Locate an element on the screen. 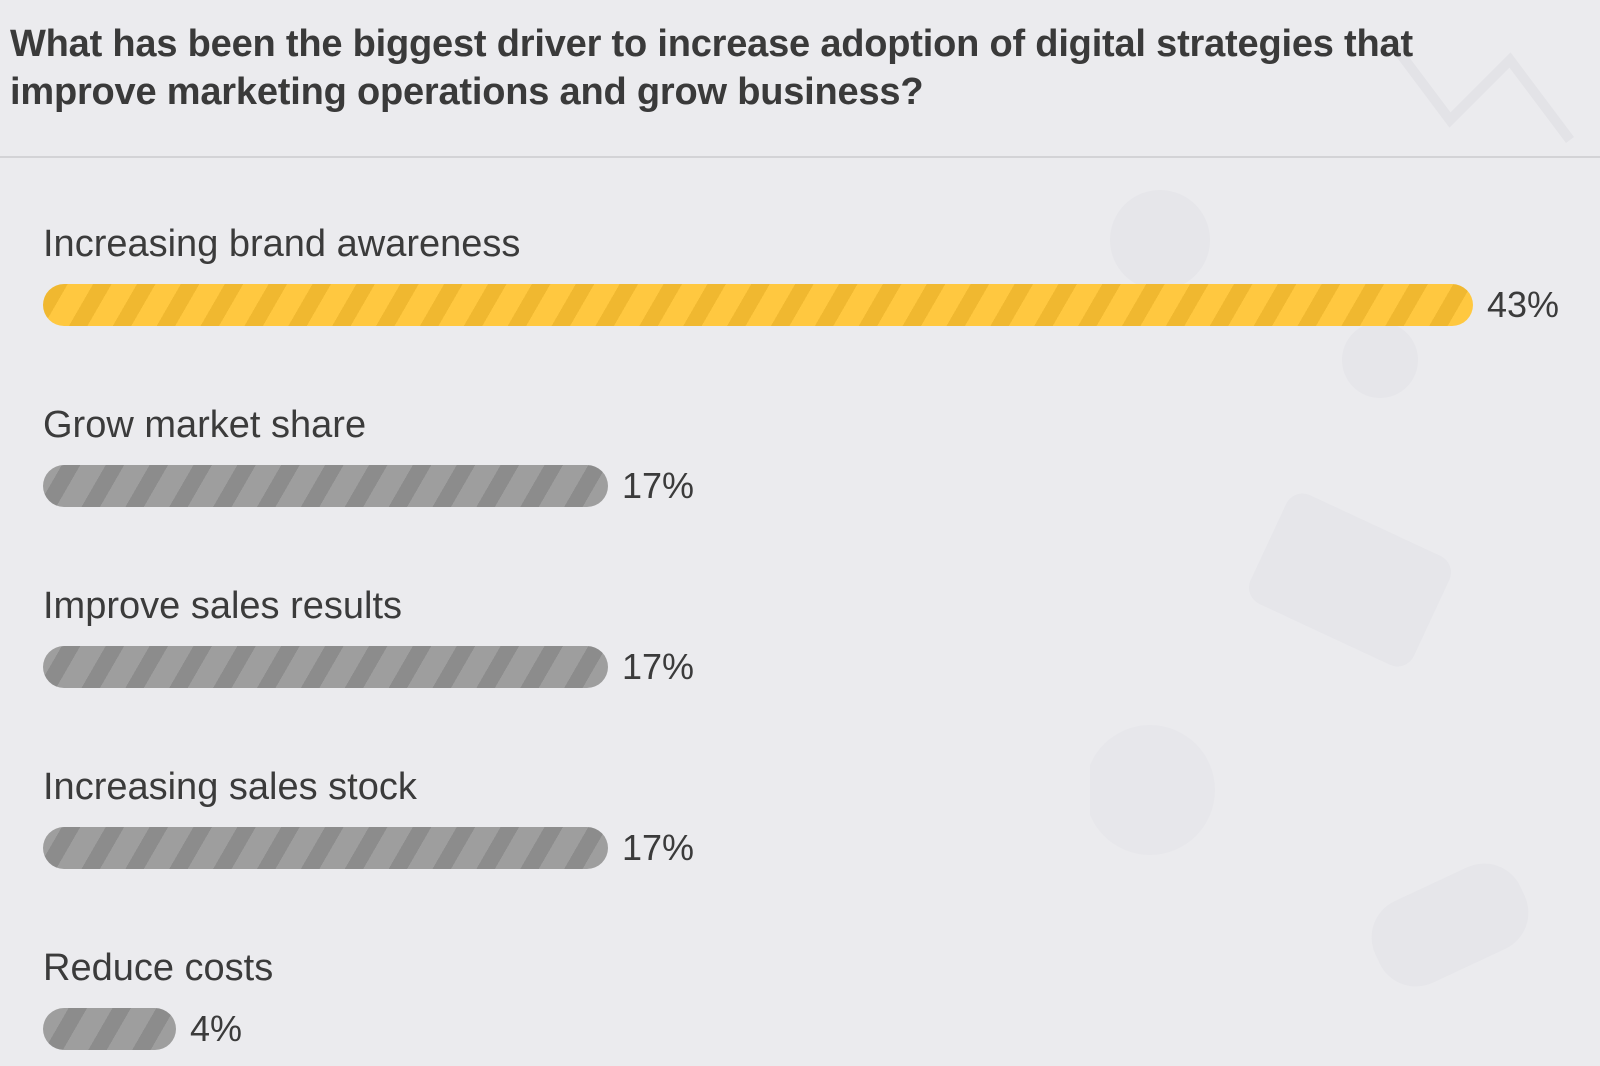 The width and height of the screenshot is (1600, 1066). bar-label: Increasing brand awareness is located at coordinates (282, 244).